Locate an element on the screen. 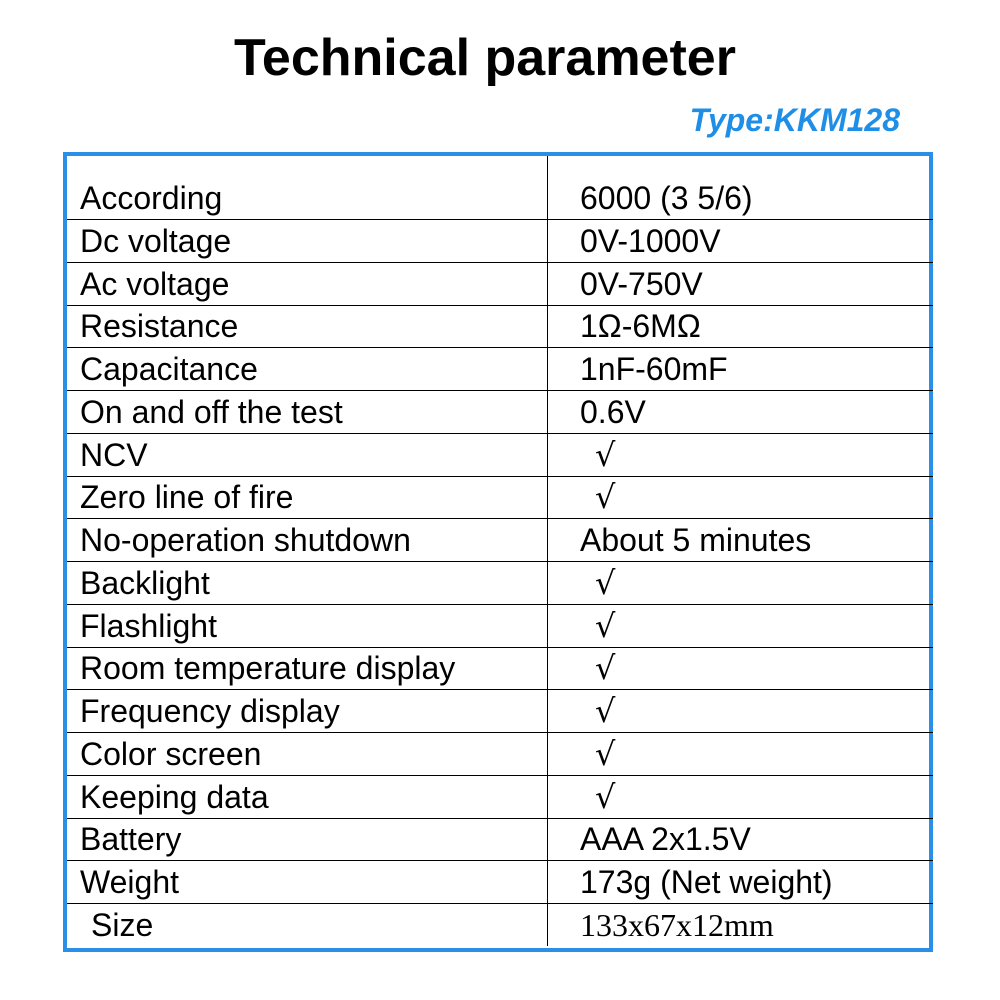 Image resolution: width=1000 pixels, height=1000 pixels. table-row: Capacitance 1nF-60mF is located at coordinates (500, 369).